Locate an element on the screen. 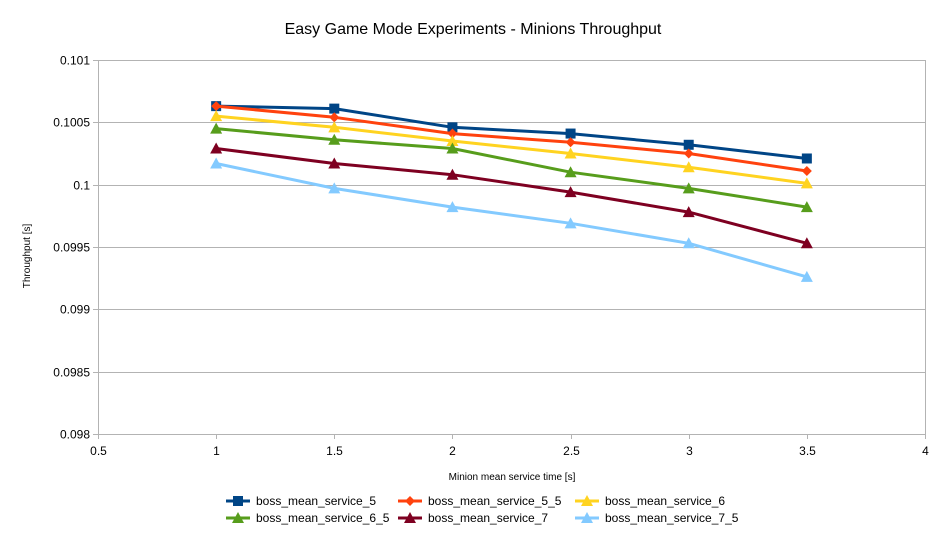 The image size is (947, 533). legend-label: boss_mean_service_5 is located at coordinates (316, 501).